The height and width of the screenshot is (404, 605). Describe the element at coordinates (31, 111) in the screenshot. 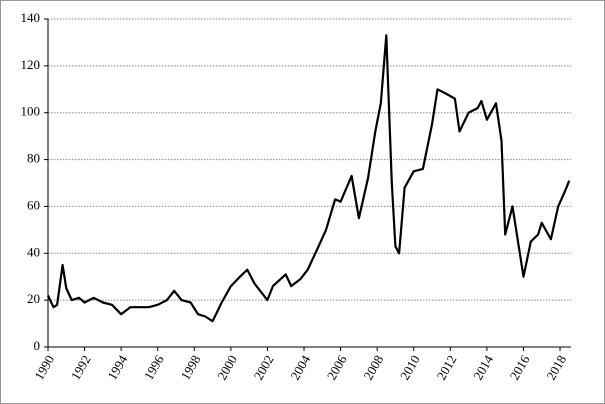

I see `y-tick-label: 100` at that location.